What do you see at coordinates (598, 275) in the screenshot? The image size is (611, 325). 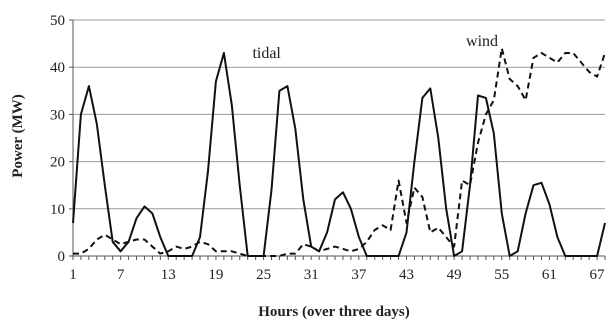 I see `x-tick-label: 67` at bounding box center [598, 275].